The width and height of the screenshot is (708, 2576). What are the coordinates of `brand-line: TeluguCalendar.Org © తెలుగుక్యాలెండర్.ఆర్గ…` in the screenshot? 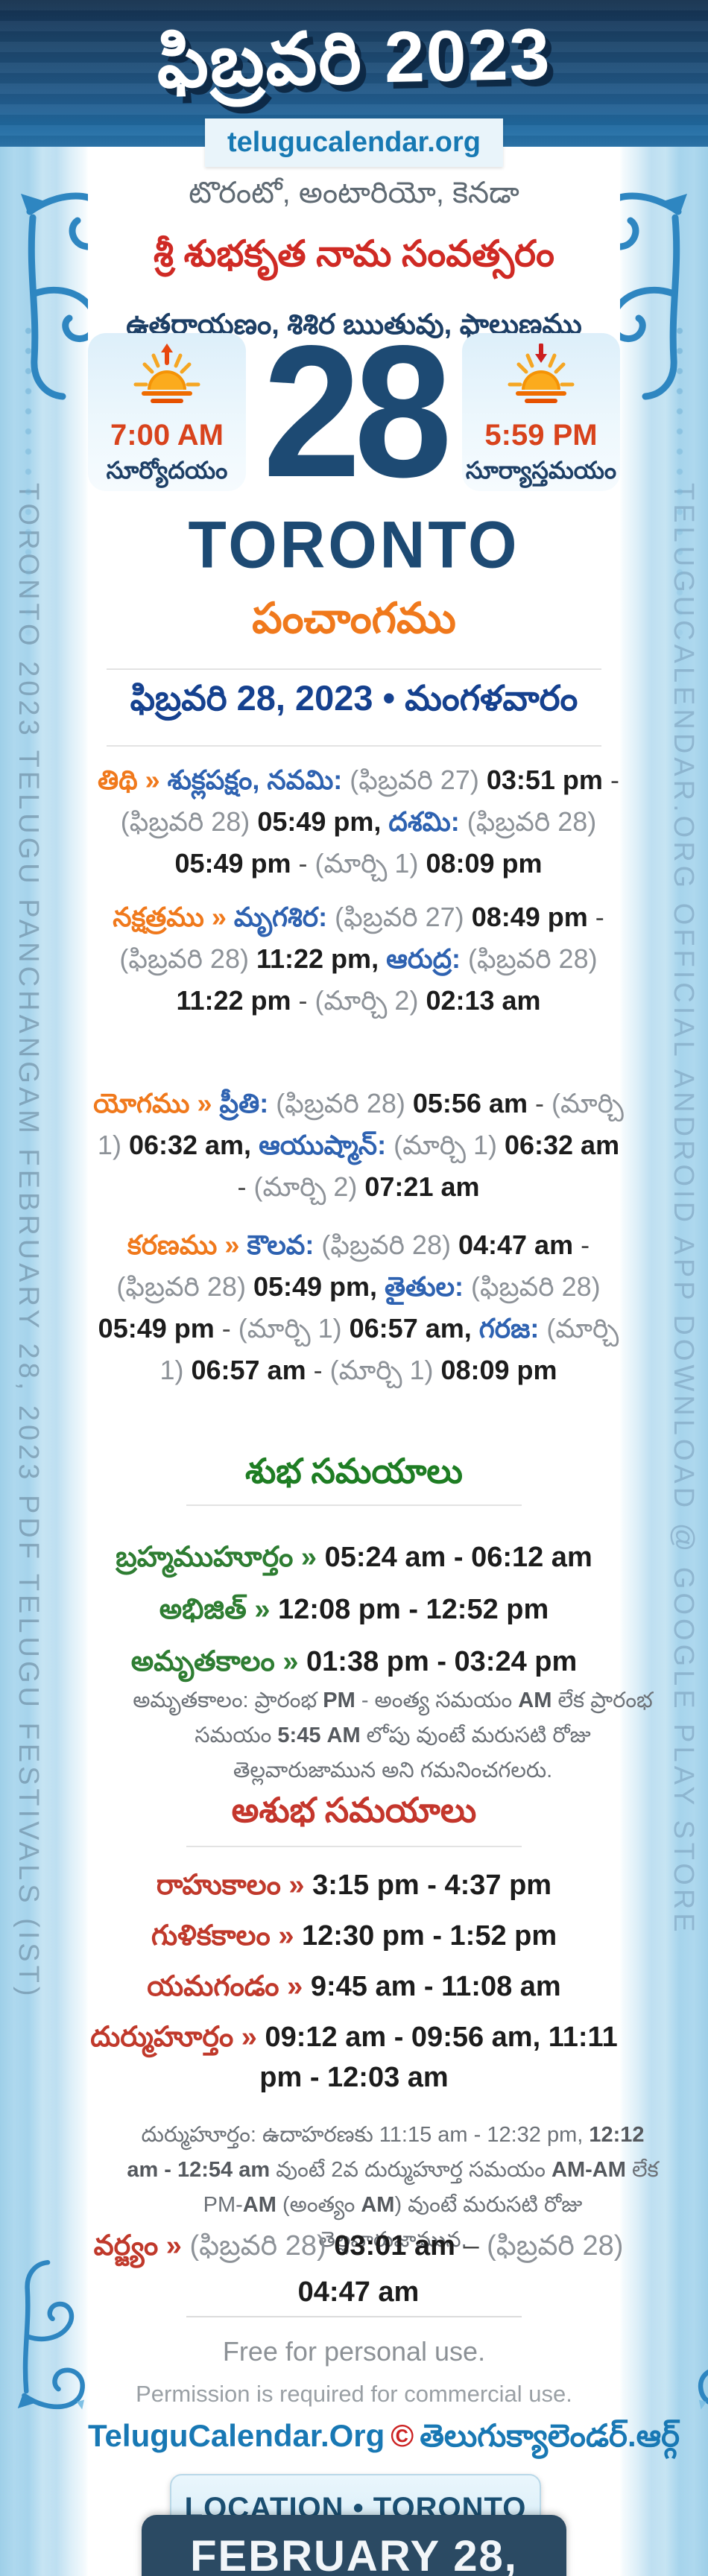 It's located at (384, 2440).